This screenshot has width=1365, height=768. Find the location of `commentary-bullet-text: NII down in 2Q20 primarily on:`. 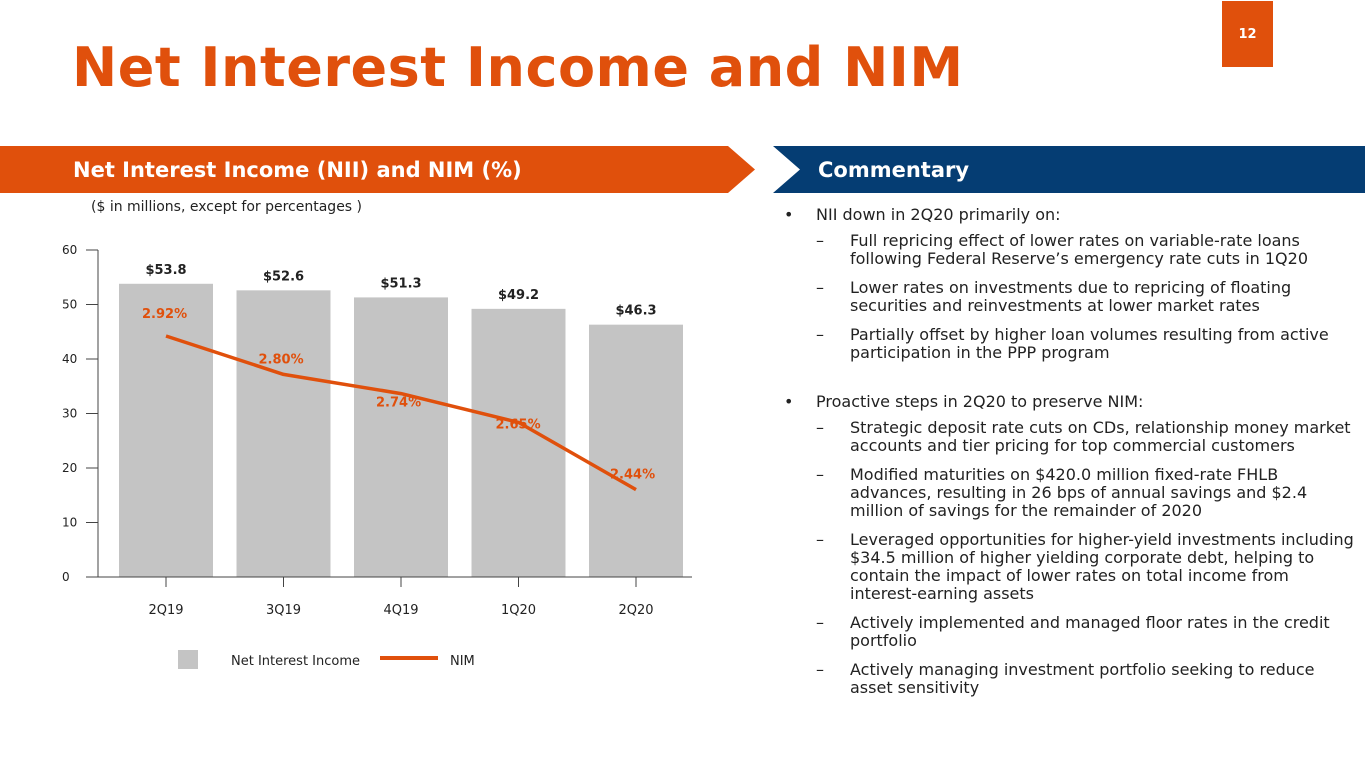

commentary-bullet-text: NII down in 2Q20 primarily on: is located at coordinates (938, 214).